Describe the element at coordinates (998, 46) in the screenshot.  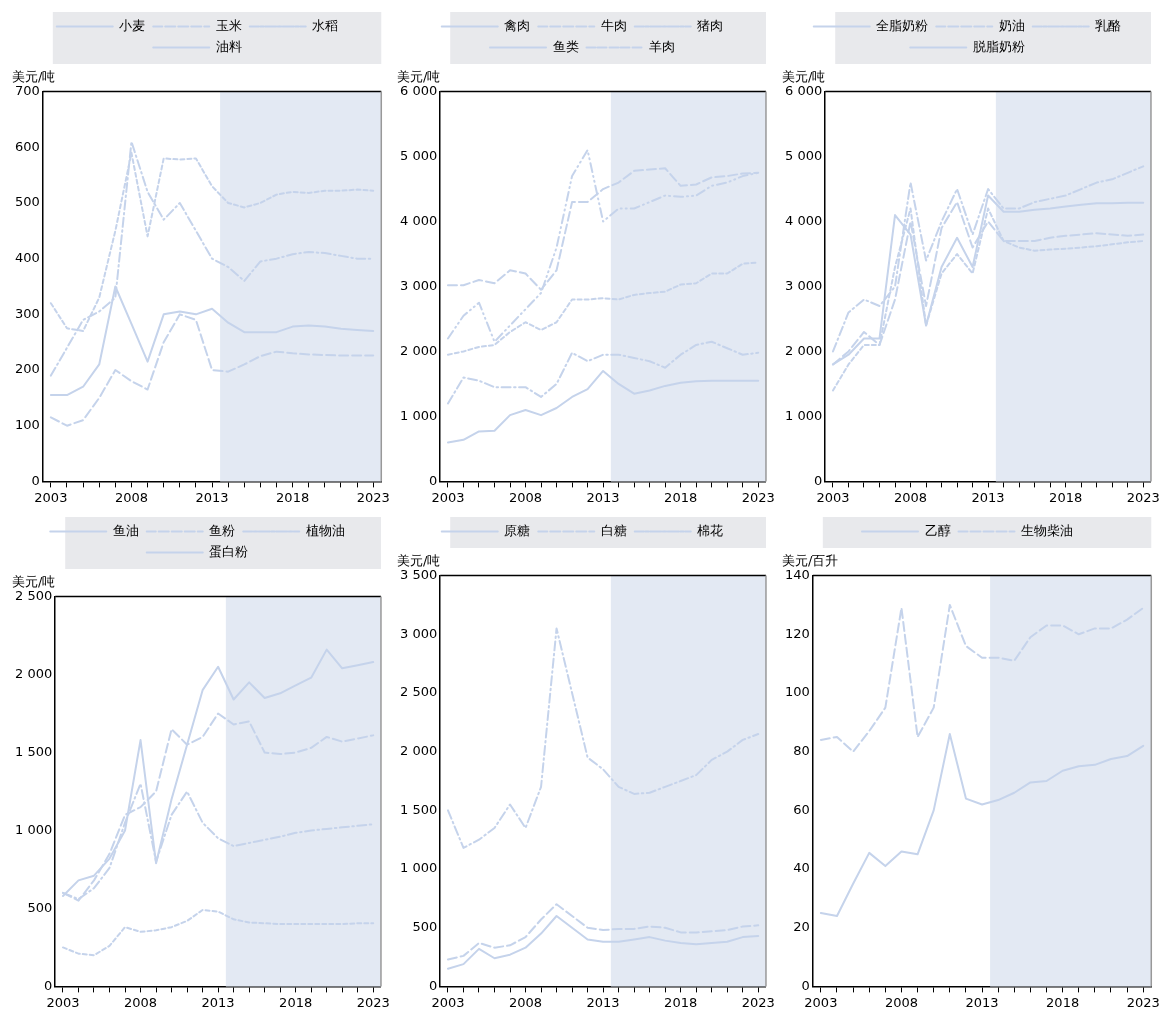
I see `legend-label: 脱脂奶粉` at that location.